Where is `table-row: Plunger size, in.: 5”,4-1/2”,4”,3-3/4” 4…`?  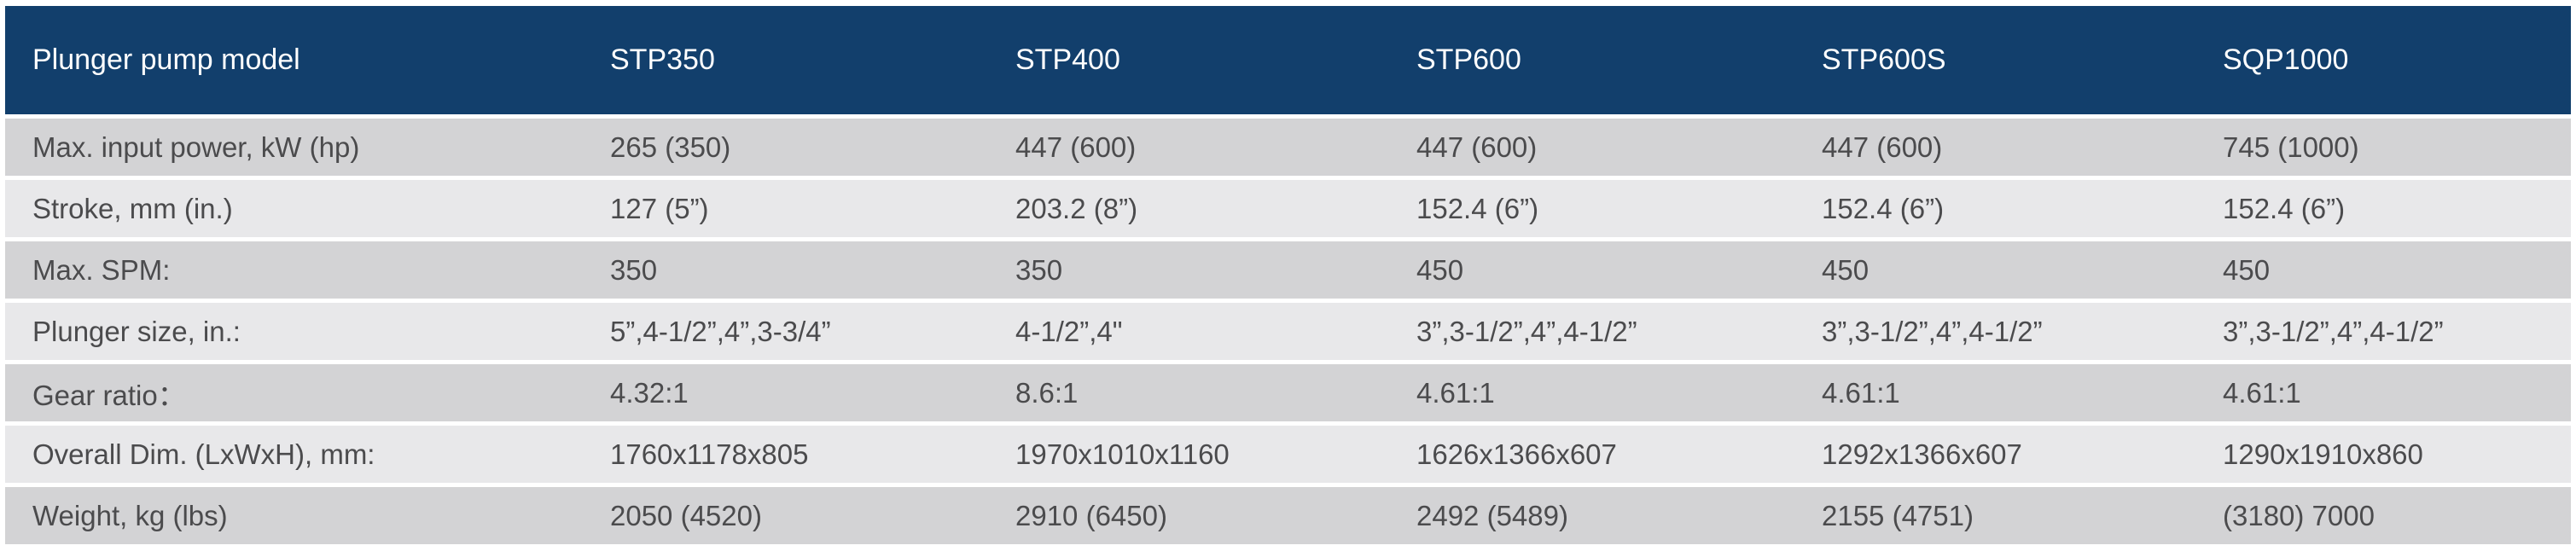
table-row: Plunger size, in.: 5”,4-1/2”,4”,3-3/4” 4… is located at coordinates (1288, 331).